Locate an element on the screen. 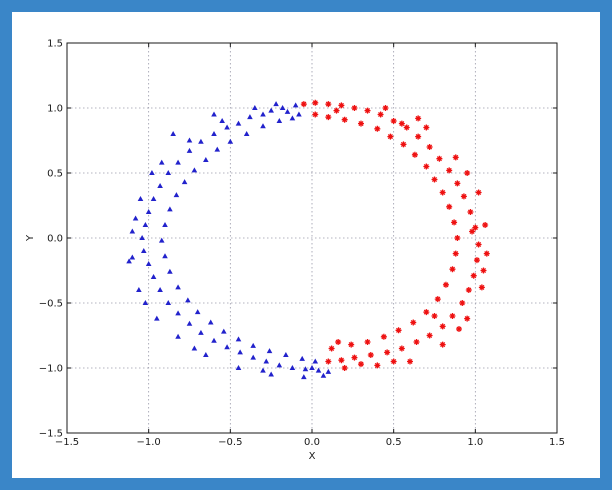  x-tick-label: −1.5 is located at coordinates (67, 442).